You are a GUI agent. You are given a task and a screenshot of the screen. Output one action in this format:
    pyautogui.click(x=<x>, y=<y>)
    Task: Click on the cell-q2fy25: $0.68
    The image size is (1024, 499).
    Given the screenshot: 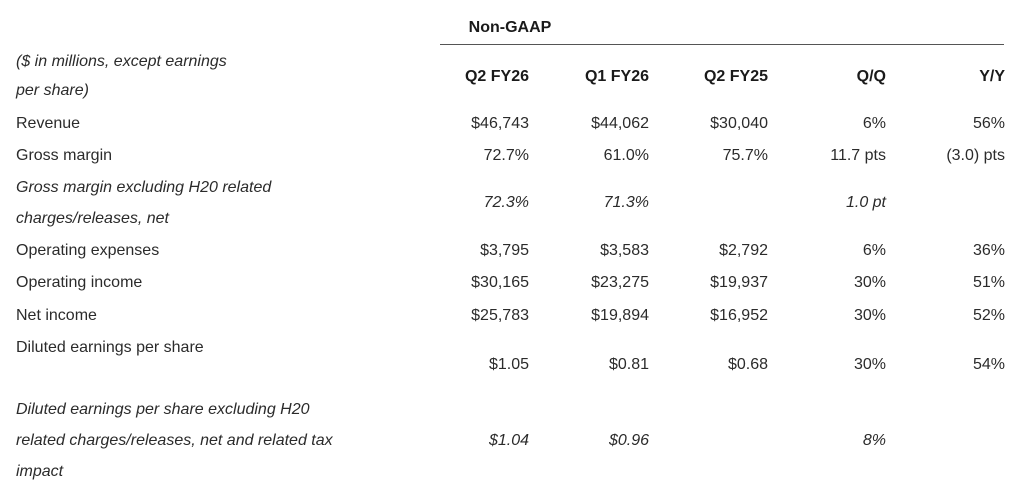 What is the action you would take?
    pyautogui.click(x=747, y=364)
    